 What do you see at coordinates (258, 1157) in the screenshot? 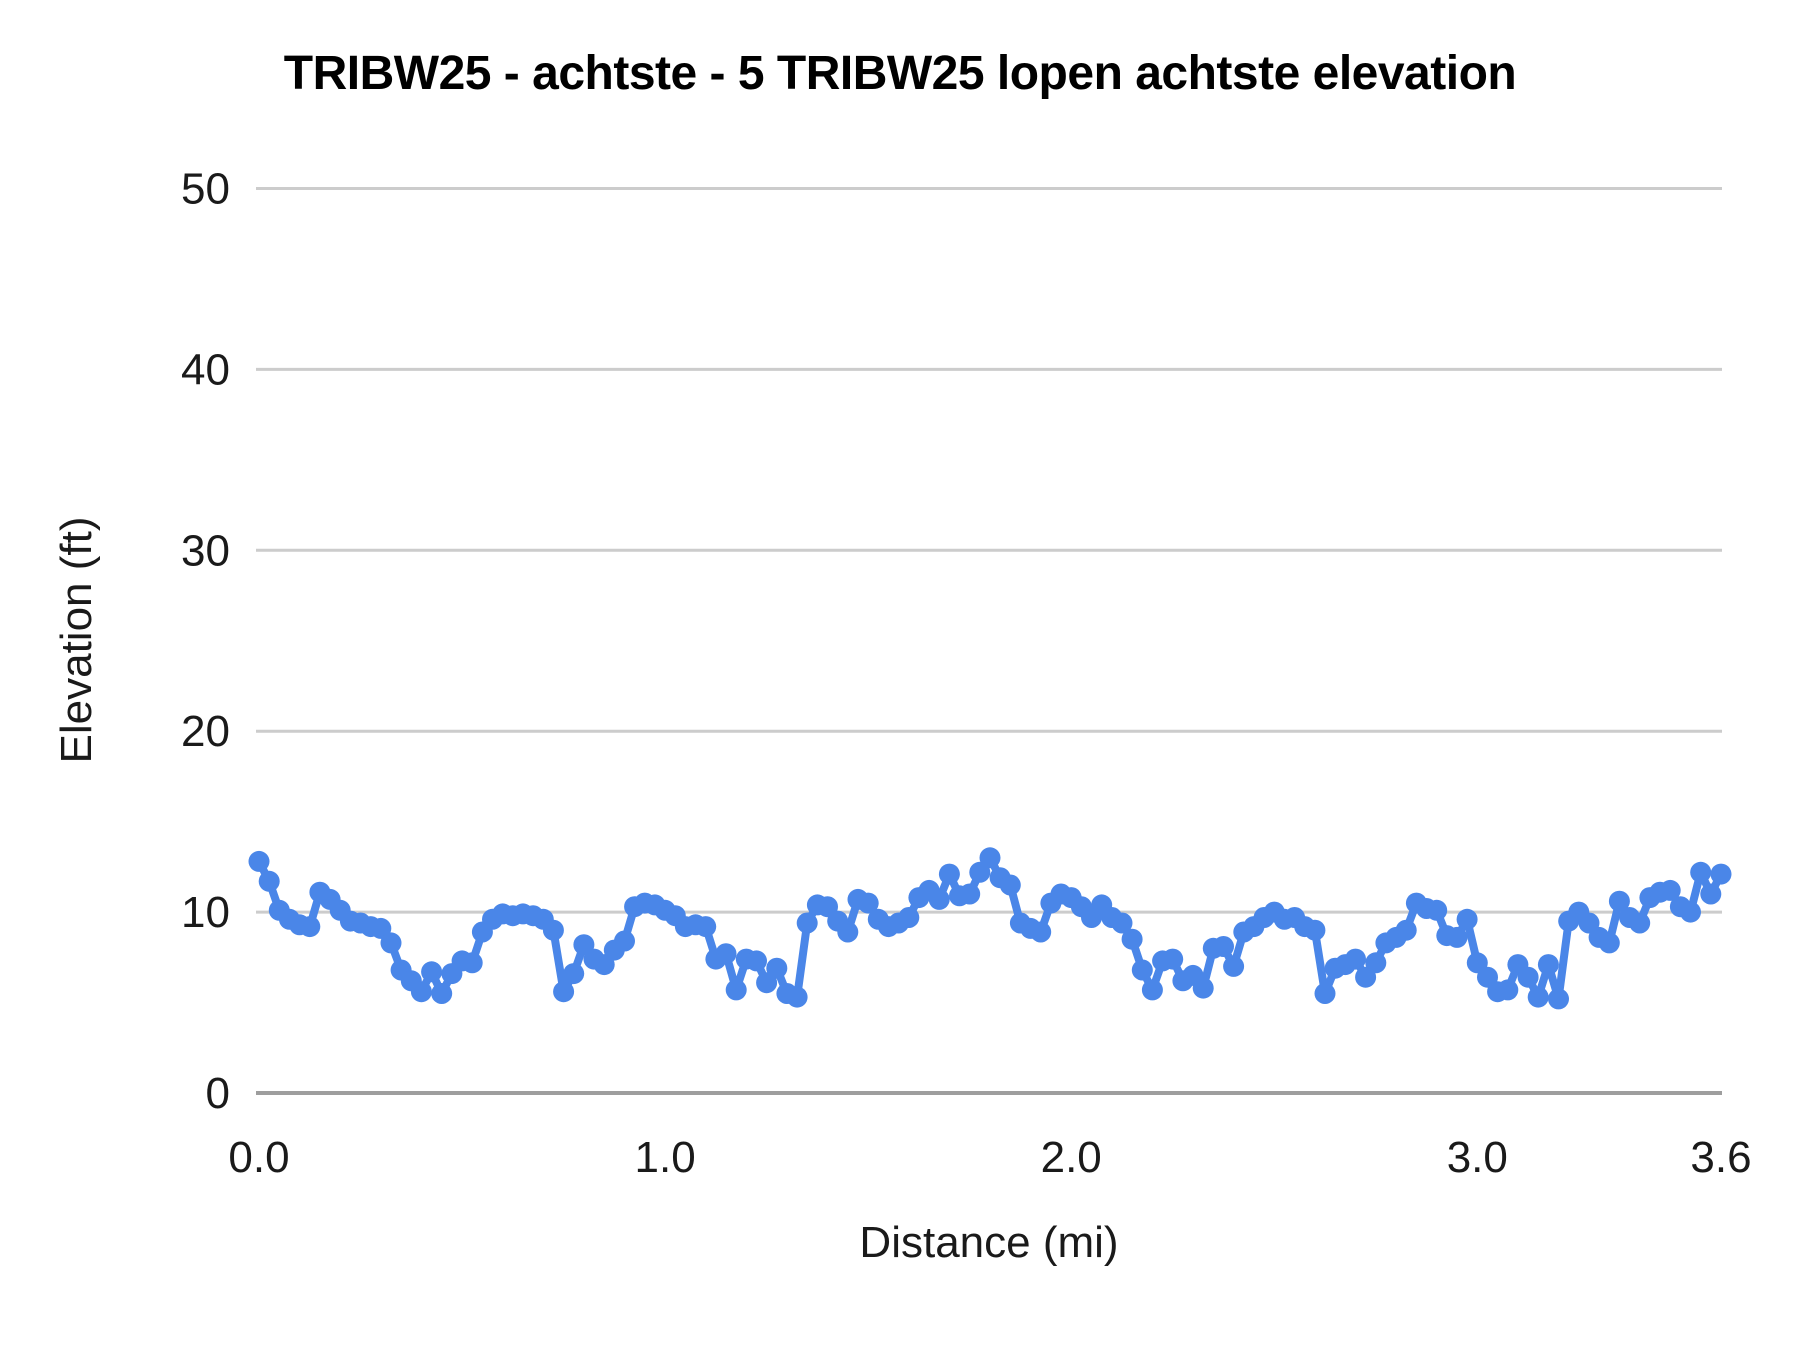
I see `x-tick-label: 0.0` at bounding box center [258, 1157].